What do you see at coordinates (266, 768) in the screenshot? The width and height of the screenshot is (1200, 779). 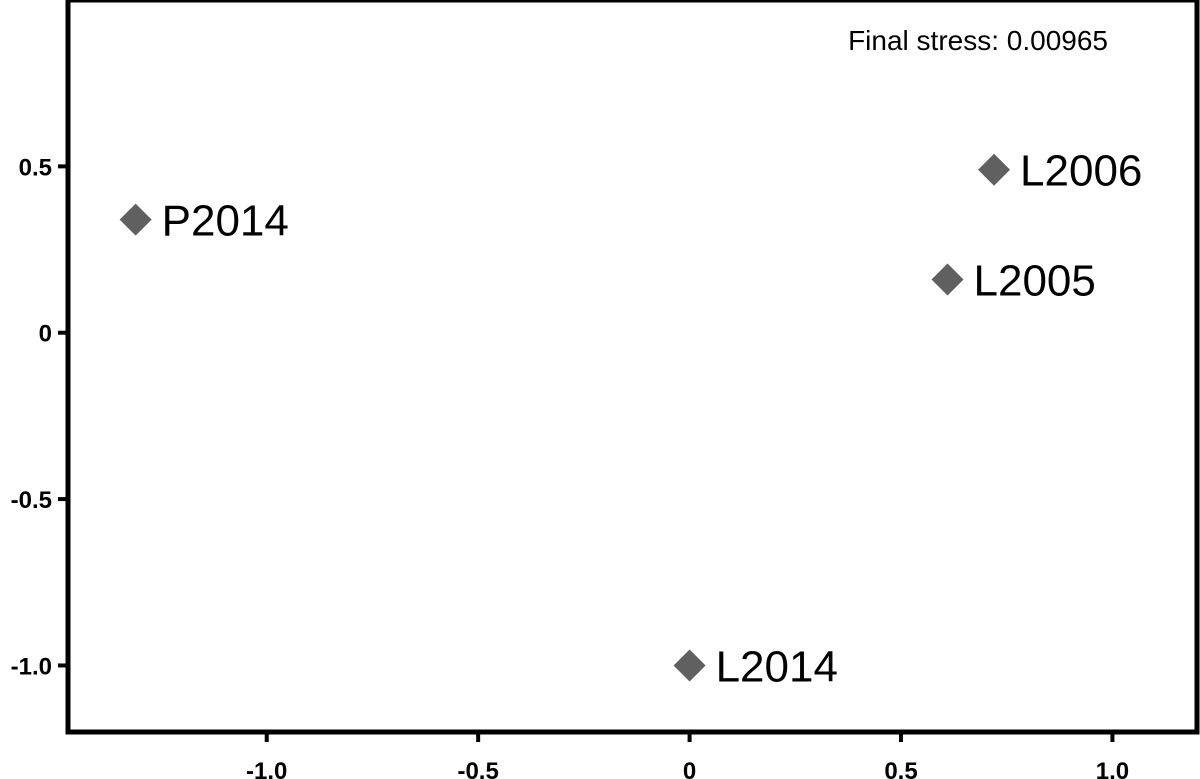 I see `x-tick-label: -1.0` at bounding box center [266, 768].